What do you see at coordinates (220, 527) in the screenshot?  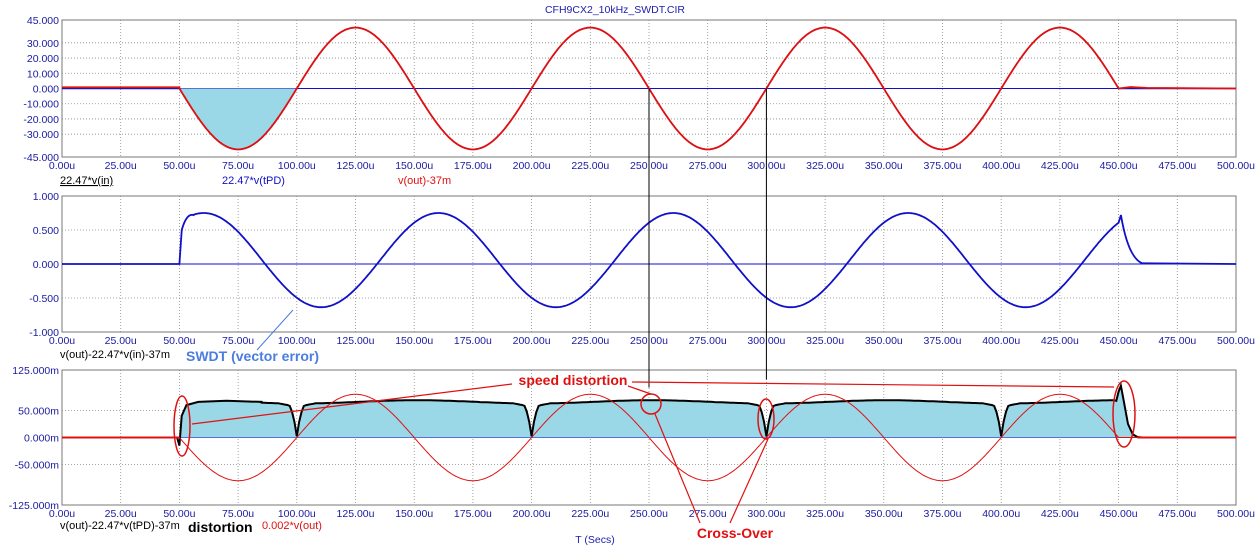 I see `distortion-label: distortion` at bounding box center [220, 527].